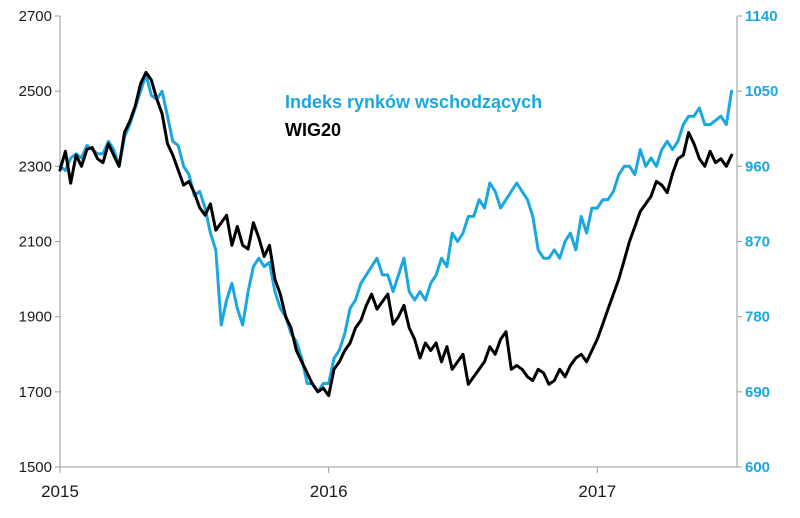  Describe the element at coordinates (35, 91) in the screenshot. I see `left-tick-label: 2500` at that location.